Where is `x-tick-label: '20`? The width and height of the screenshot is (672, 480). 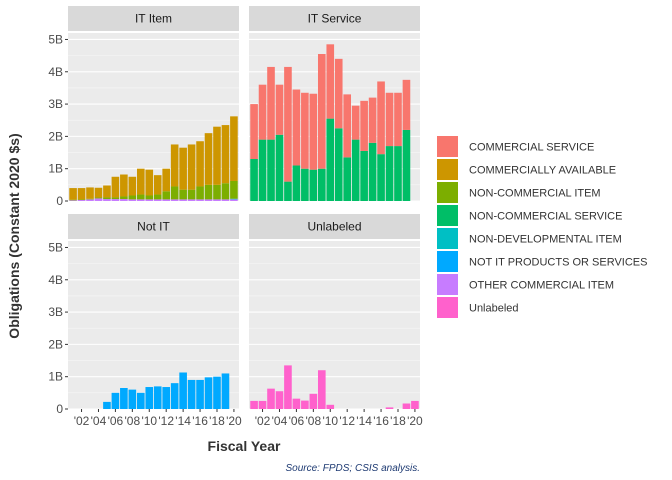 x-tick-label: '20 is located at coordinates (234, 421).